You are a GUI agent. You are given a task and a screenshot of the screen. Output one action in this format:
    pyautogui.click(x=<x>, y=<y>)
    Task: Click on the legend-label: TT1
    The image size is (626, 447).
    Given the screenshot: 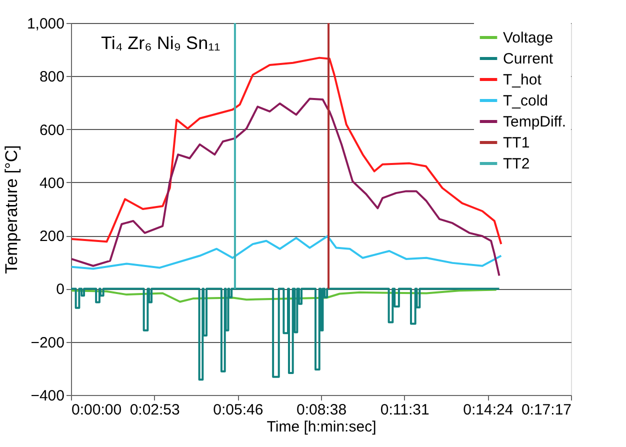 What is the action you would take?
    pyautogui.click(x=516, y=143)
    